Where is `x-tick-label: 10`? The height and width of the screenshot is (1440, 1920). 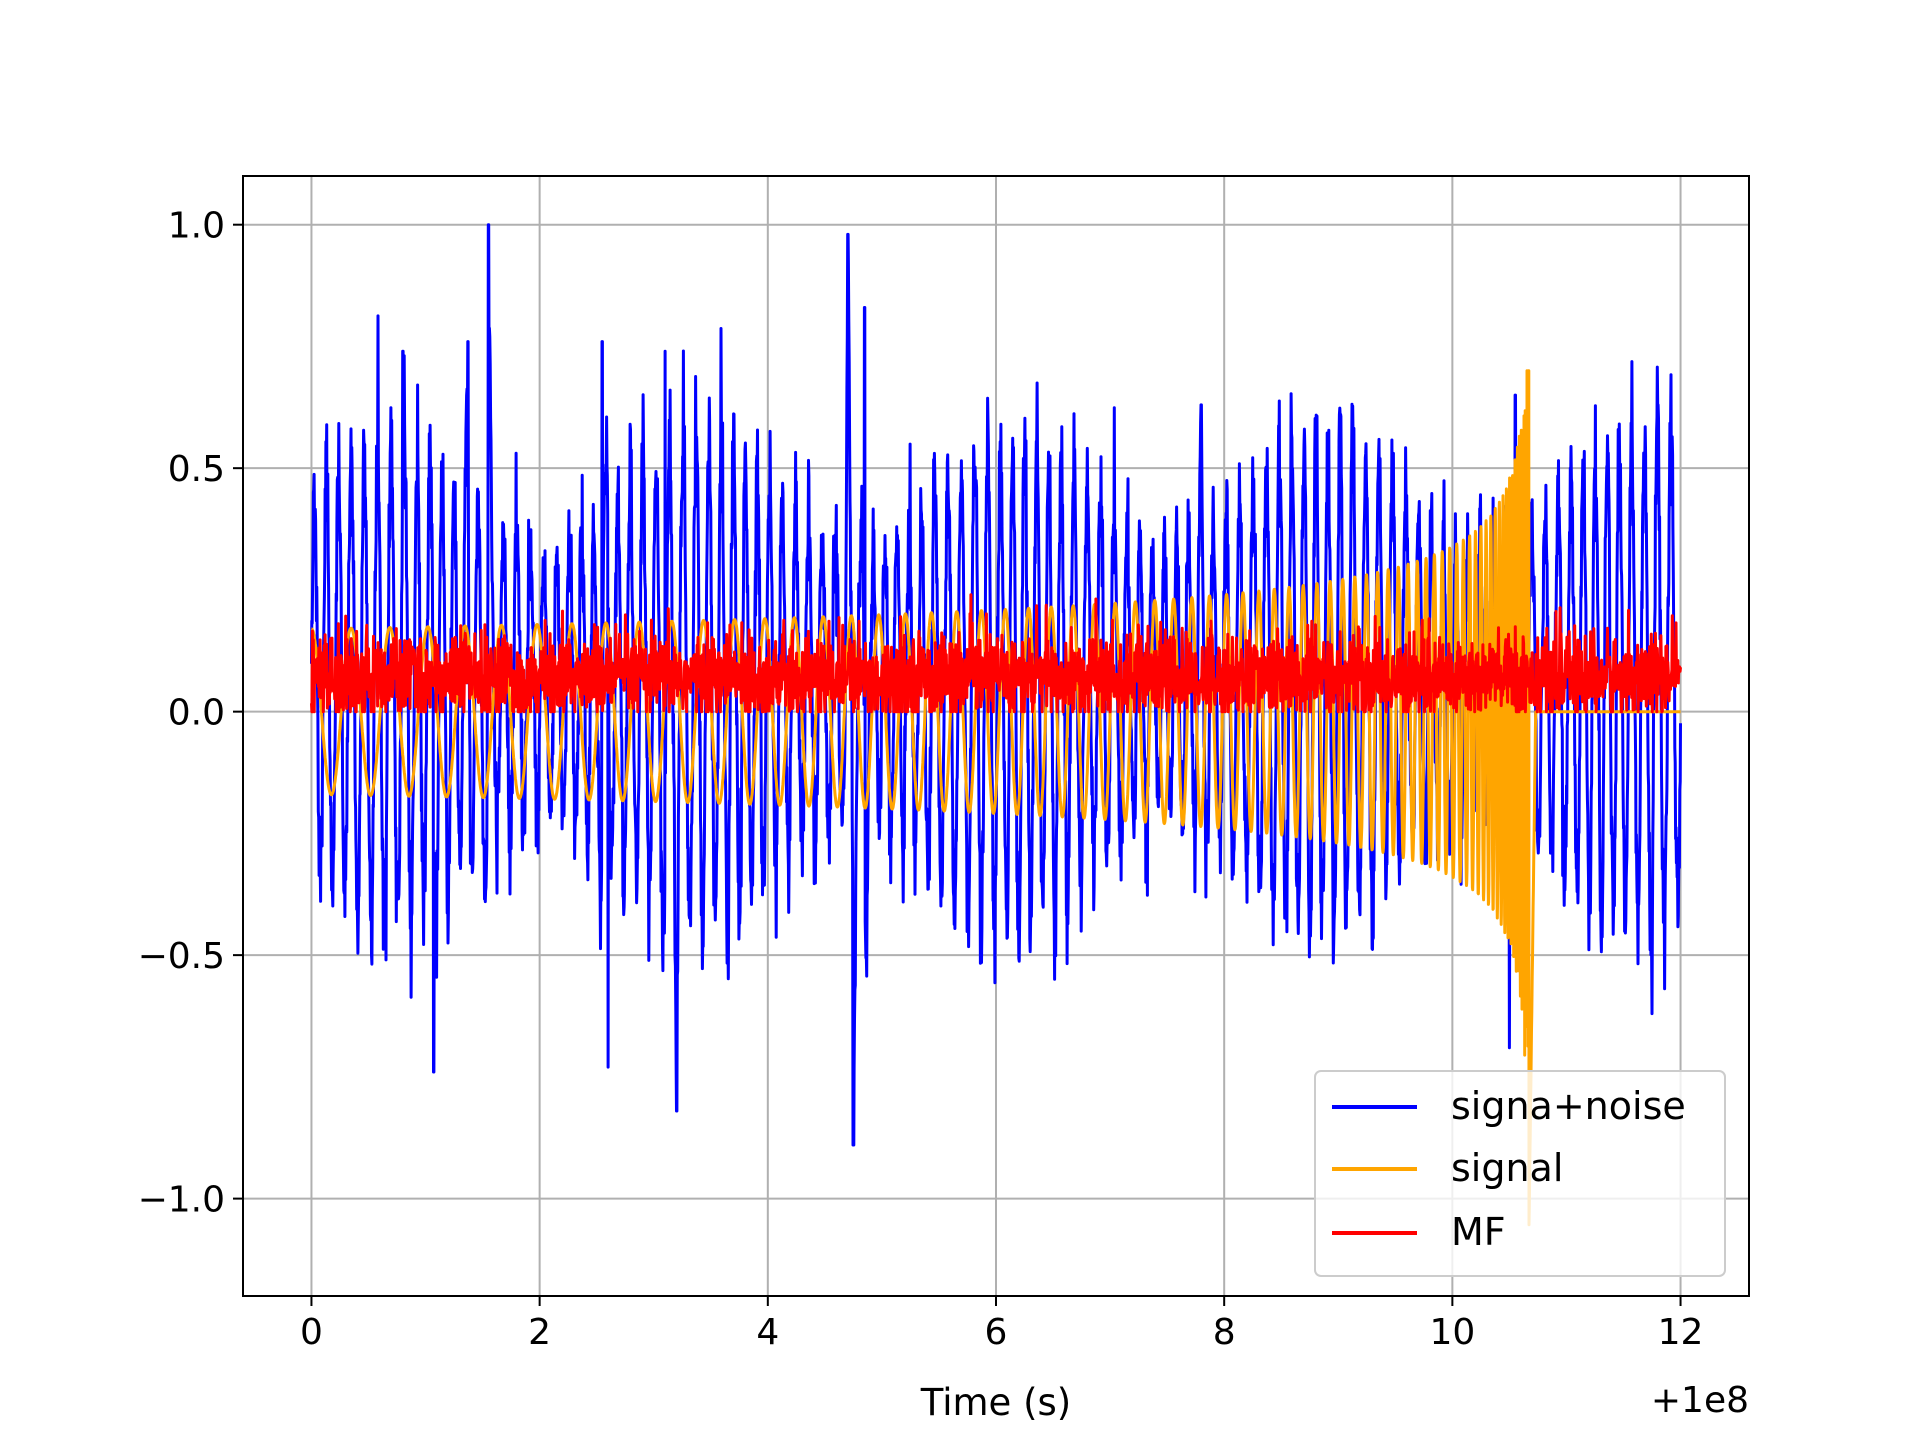 x-tick-label: 10 is located at coordinates (1452, 1332).